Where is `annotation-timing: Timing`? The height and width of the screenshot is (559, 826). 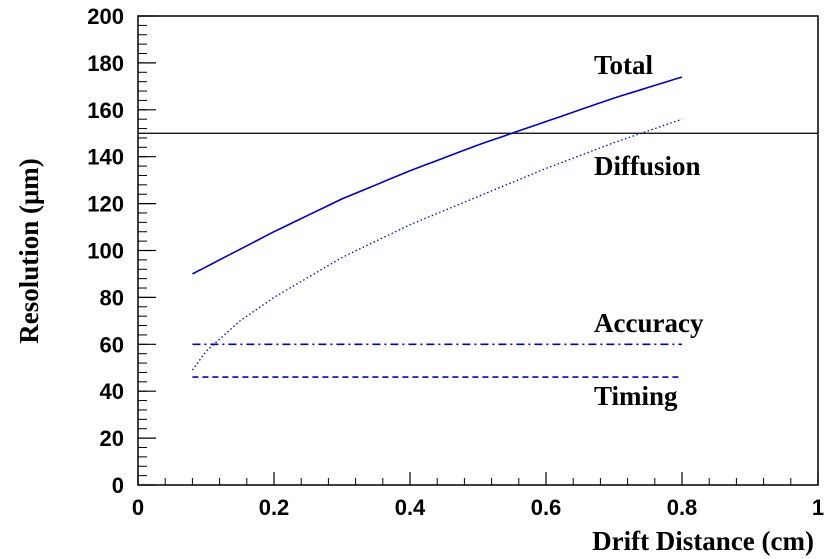 annotation-timing: Timing is located at coordinates (636, 396).